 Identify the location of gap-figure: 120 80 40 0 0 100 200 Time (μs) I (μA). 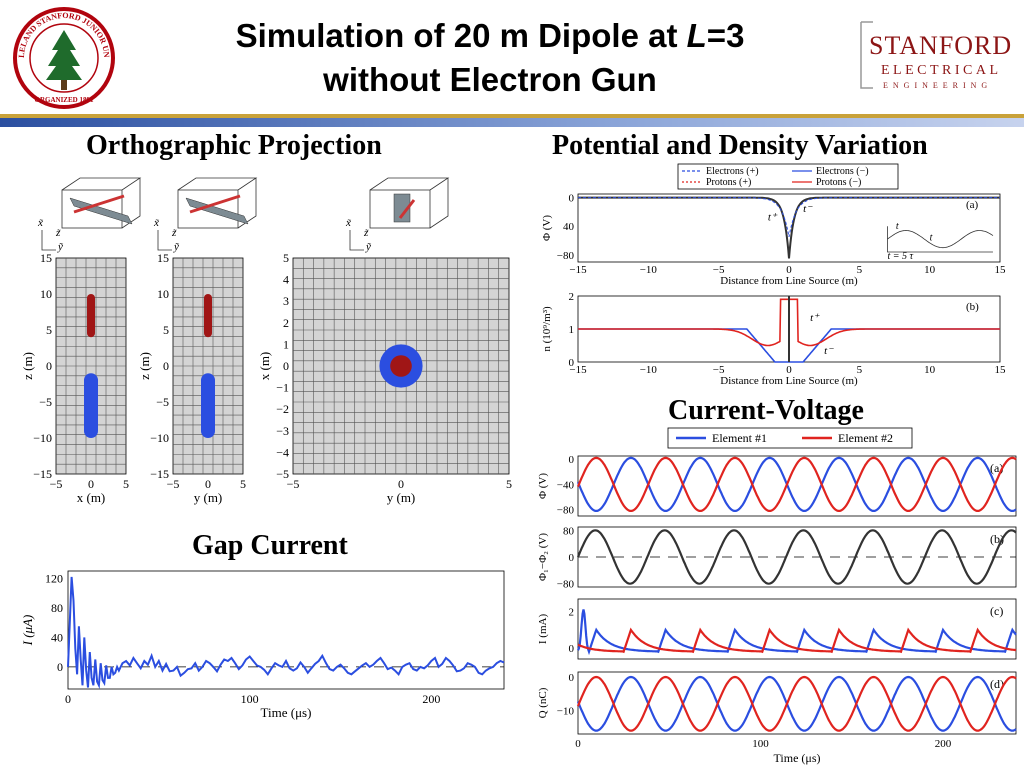
(270, 650).